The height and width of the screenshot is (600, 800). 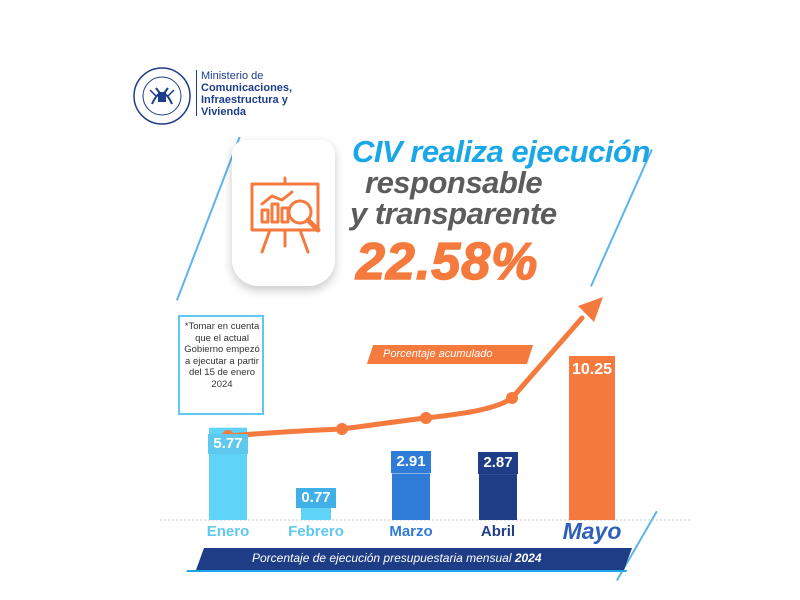 What do you see at coordinates (454, 182) in the screenshot?
I see `headline-line2: responsable` at bounding box center [454, 182].